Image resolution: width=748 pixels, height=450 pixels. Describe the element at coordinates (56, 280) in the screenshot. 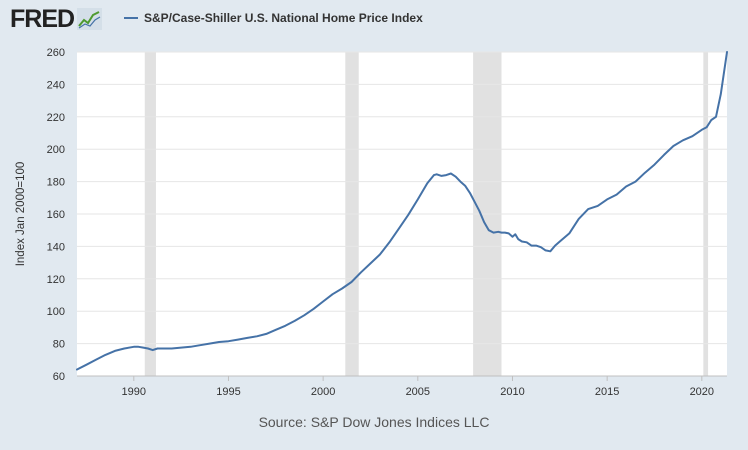

I see `y-tick-label-120: 120` at that location.